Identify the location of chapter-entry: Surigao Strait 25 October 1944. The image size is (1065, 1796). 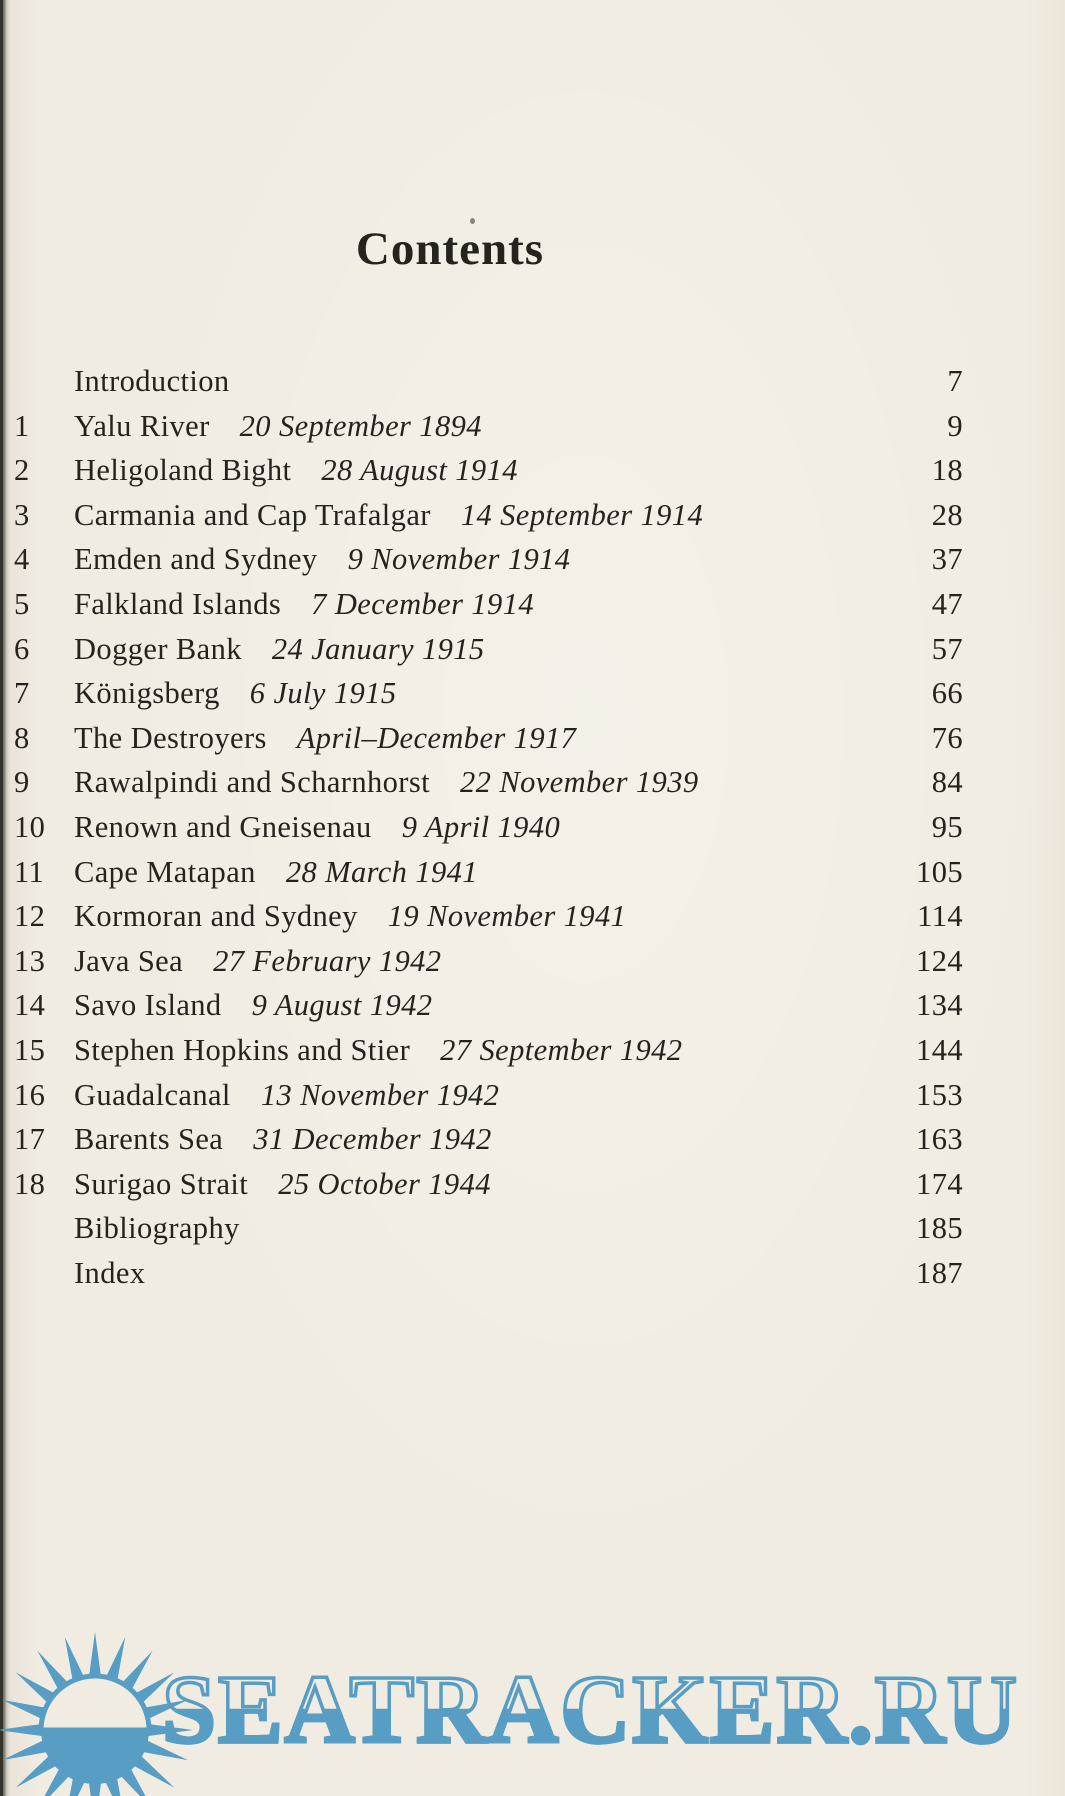
(463, 1184).